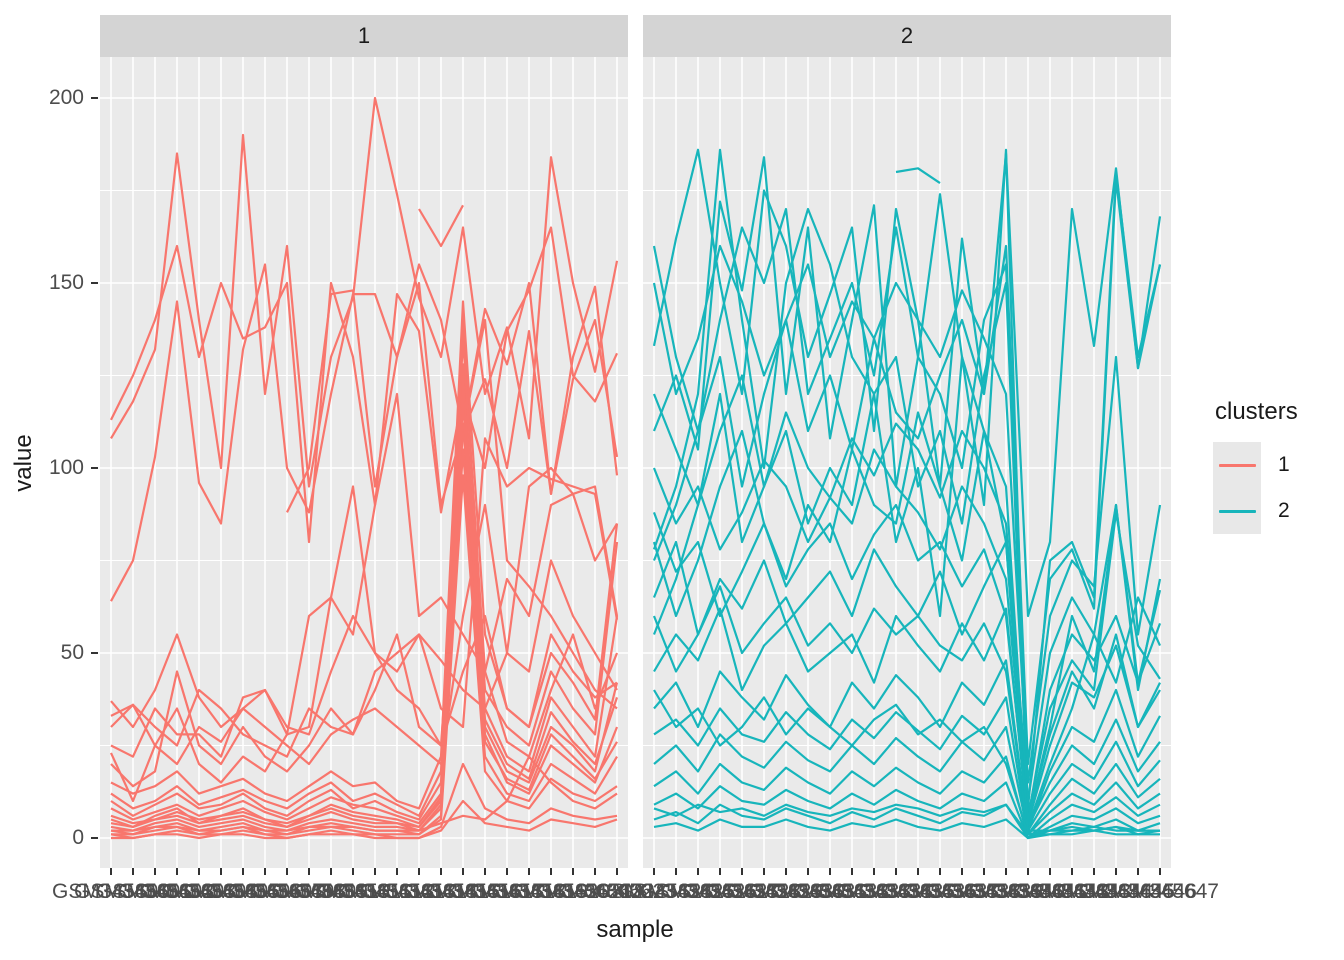  I want to click on x-tick-label: GSM345614, so click(419, 891).